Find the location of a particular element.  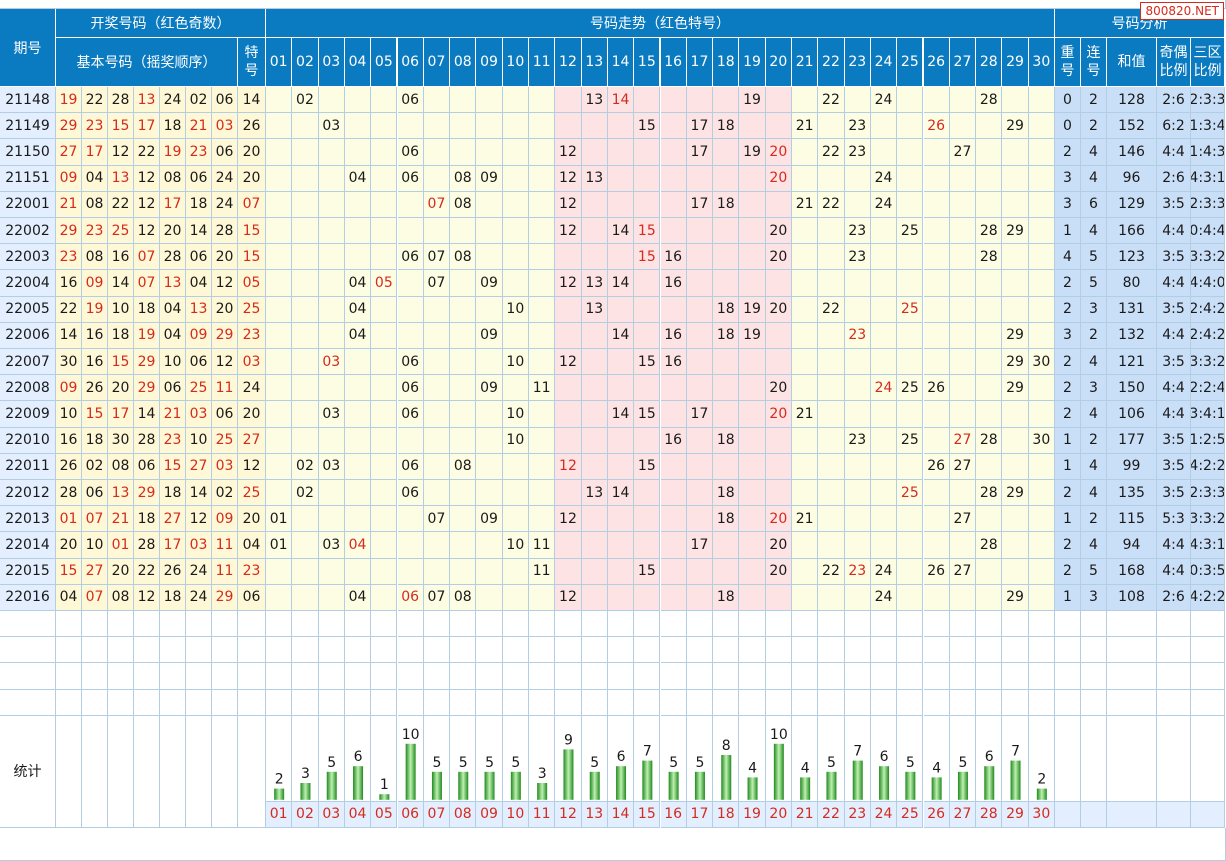

trend-cell: 03 is located at coordinates (331, 545).